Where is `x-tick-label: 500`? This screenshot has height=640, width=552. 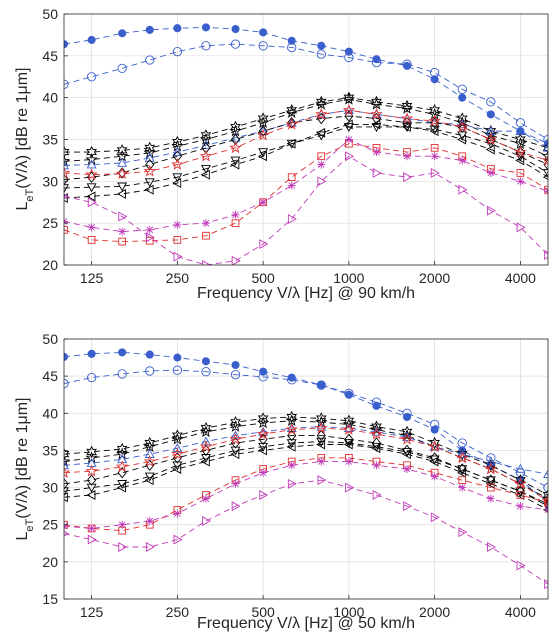
x-tick-label: 500 is located at coordinates (263, 278).